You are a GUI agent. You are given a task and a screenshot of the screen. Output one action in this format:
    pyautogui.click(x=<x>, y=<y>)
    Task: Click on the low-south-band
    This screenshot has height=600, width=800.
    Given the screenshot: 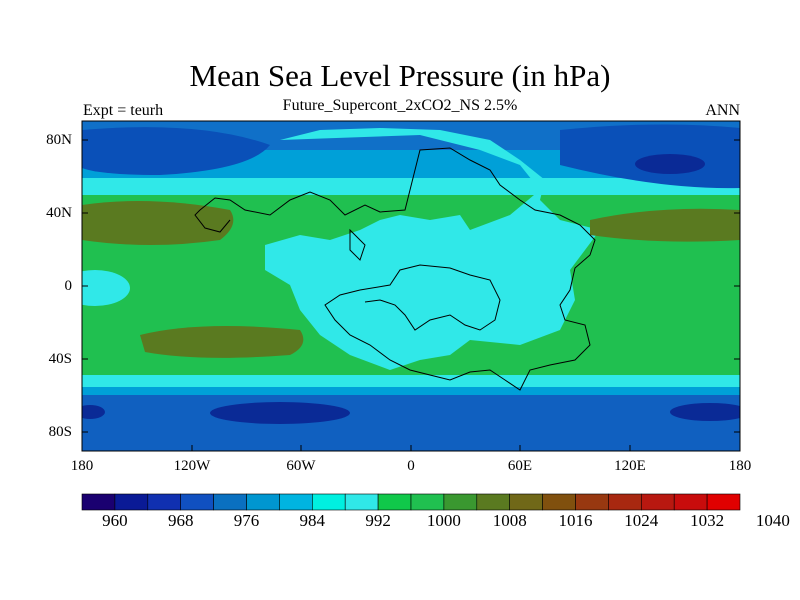 What is the action you would take?
    pyautogui.click(x=411, y=423)
    